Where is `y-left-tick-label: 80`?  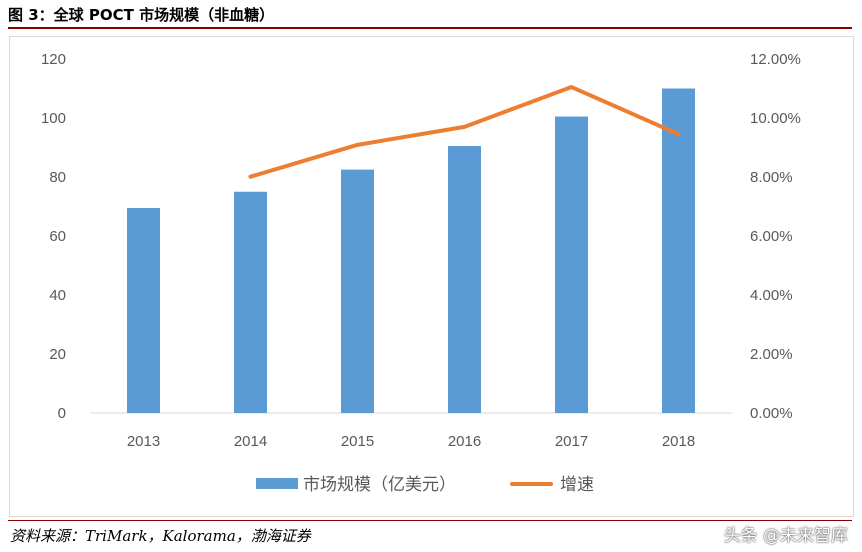
y-left-tick-label: 80 is located at coordinates (57, 177).